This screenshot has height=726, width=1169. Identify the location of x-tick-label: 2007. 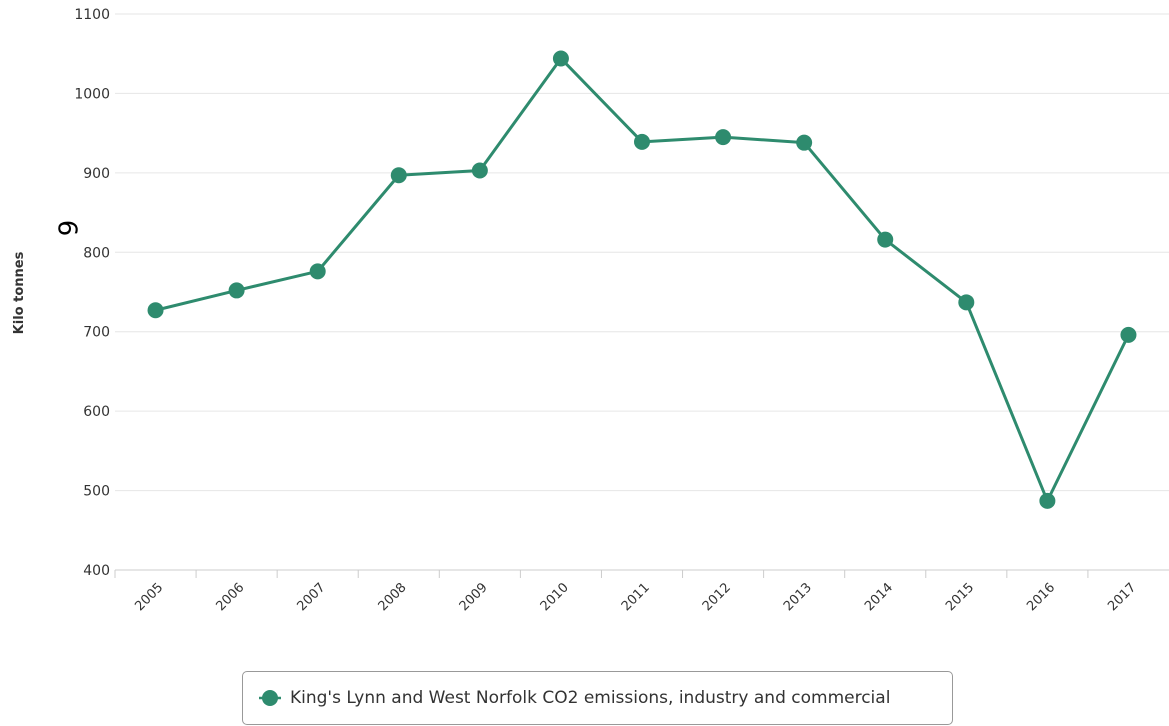
(312, 597).